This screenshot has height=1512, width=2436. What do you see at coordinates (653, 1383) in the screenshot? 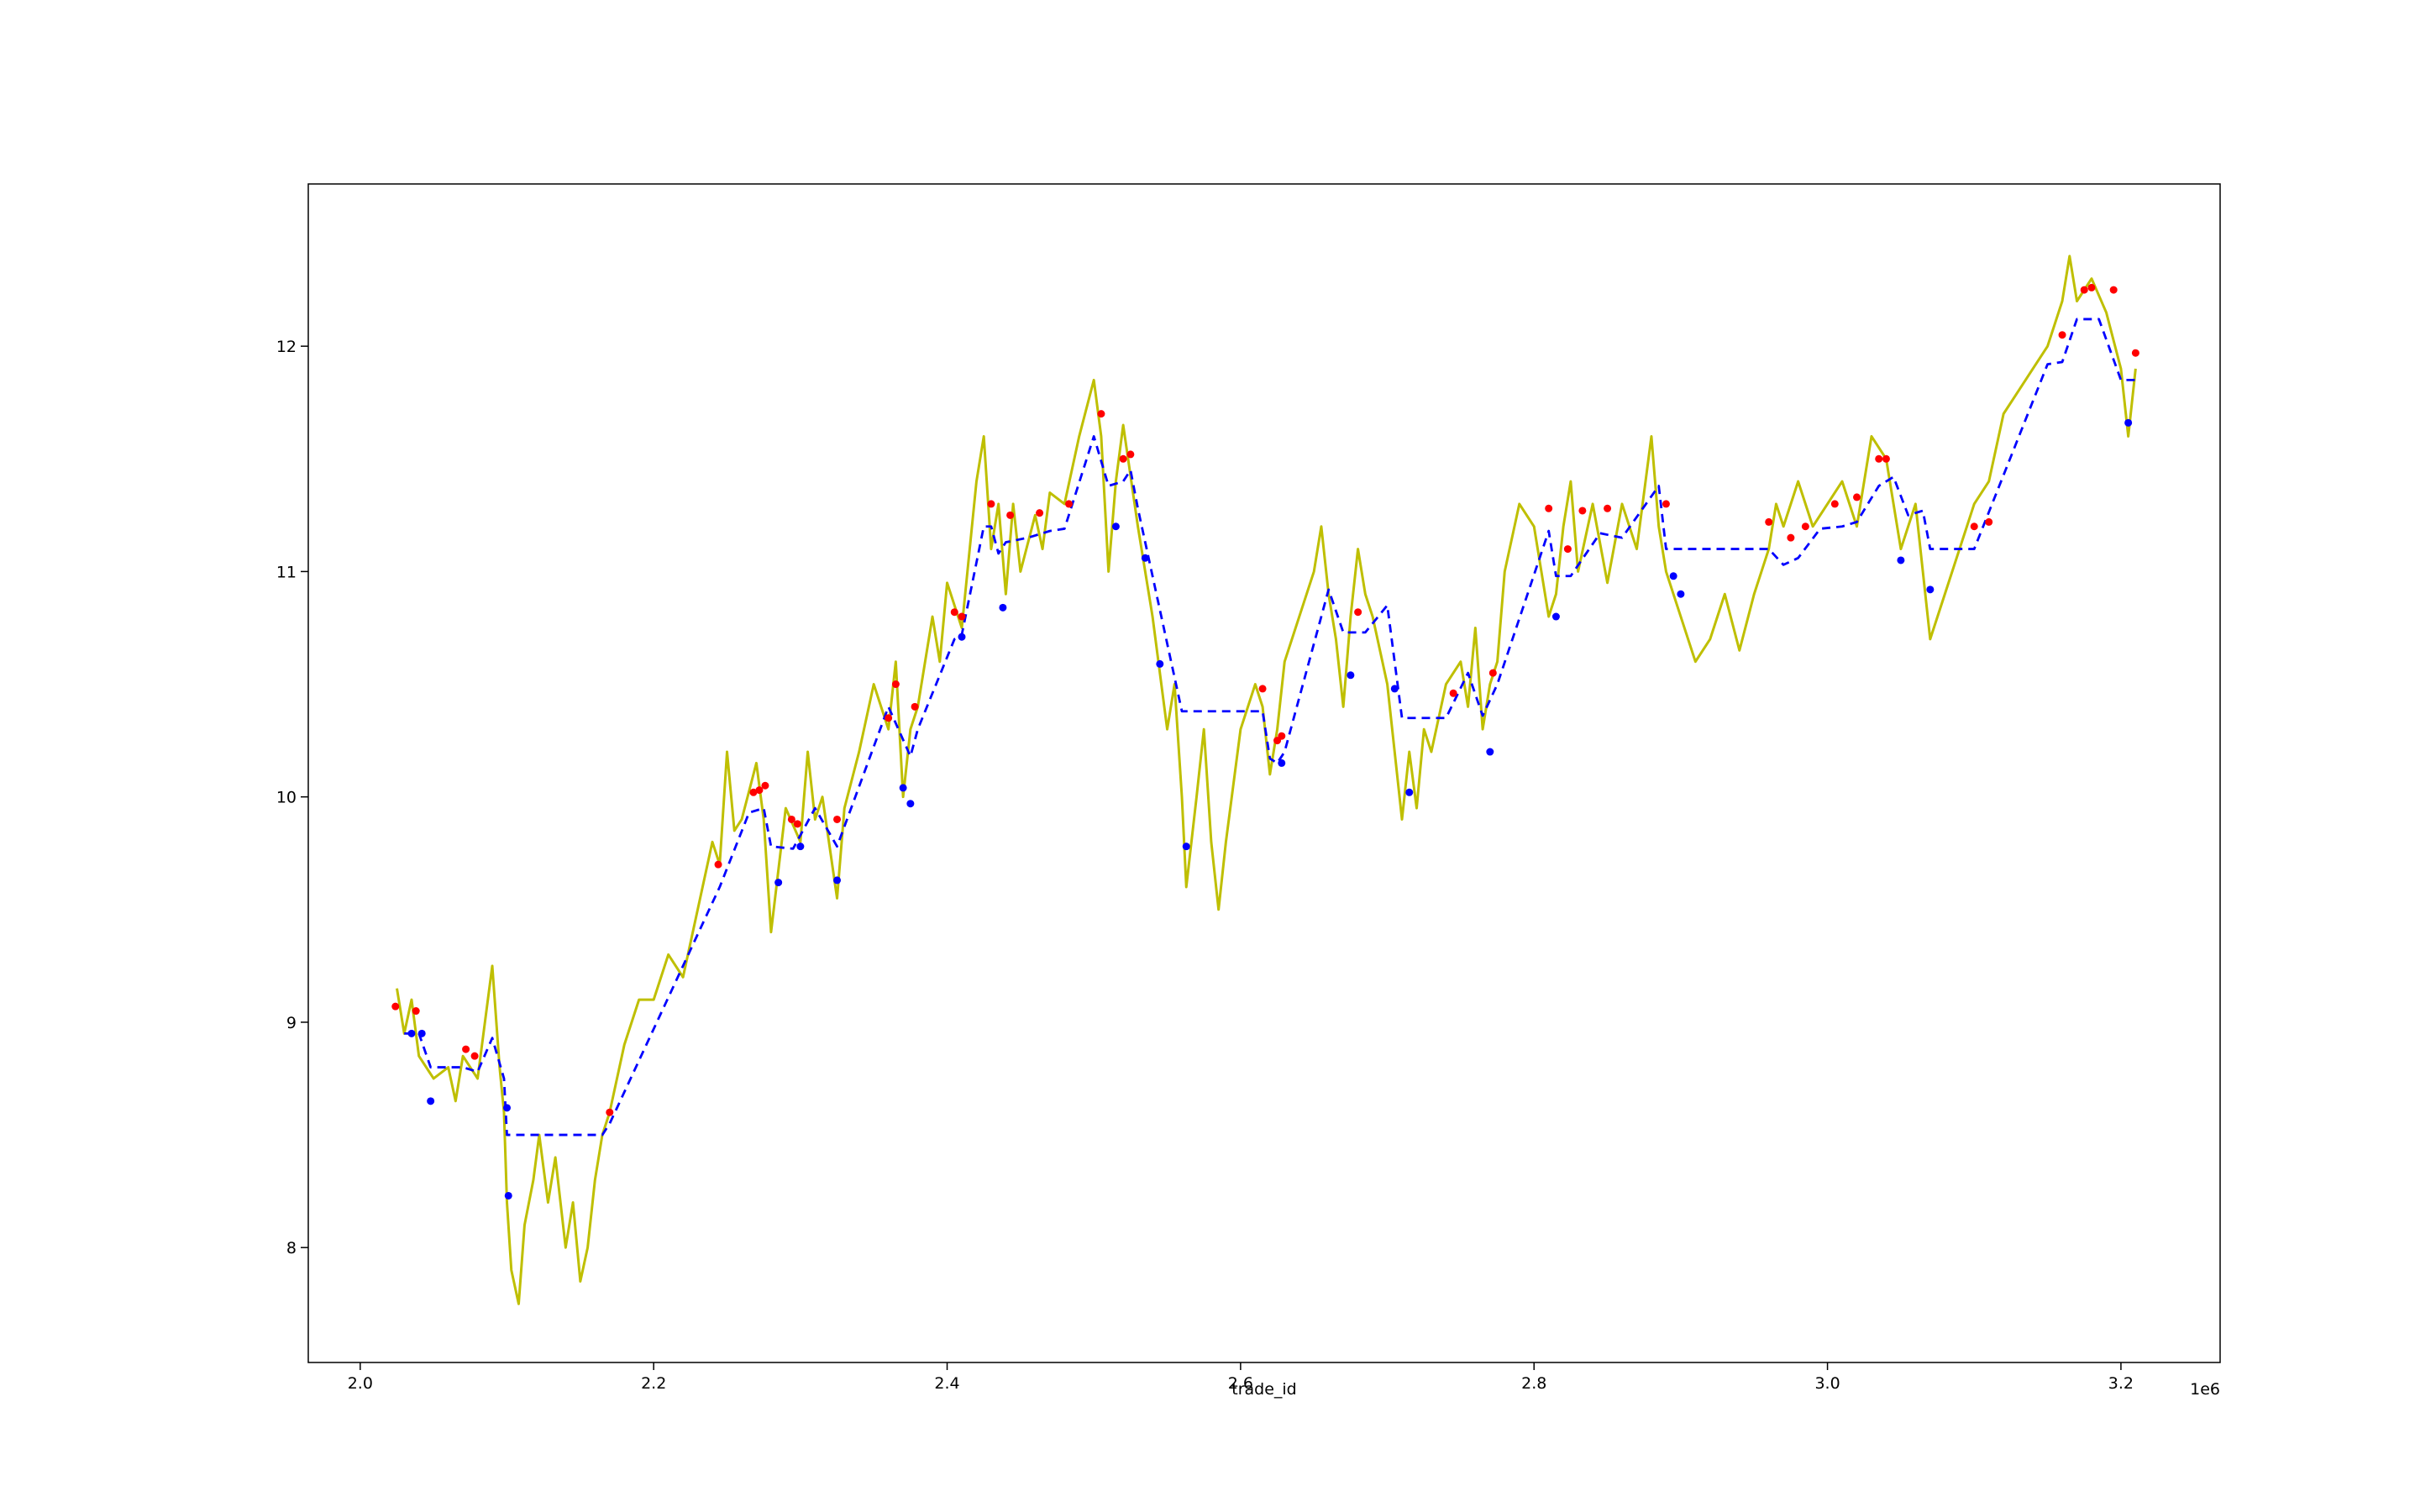
I see `x-tick-label: 2.2` at bounding box center [653, 1383].